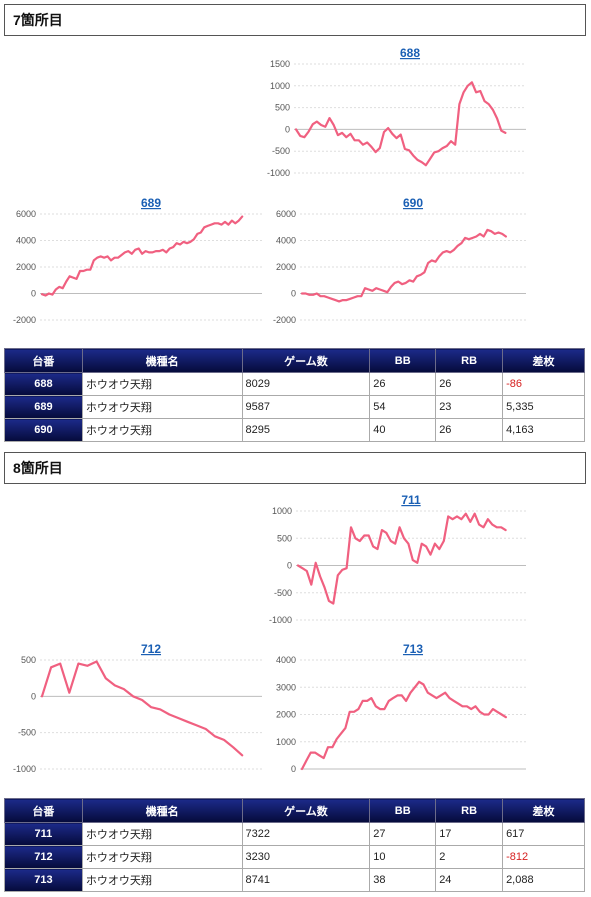 This screenshot has width=591, height=897. What do you see at coordinates (543, 857) in the screenshot?
I see `diff-coins: -812` at bounding box center [543, 857].